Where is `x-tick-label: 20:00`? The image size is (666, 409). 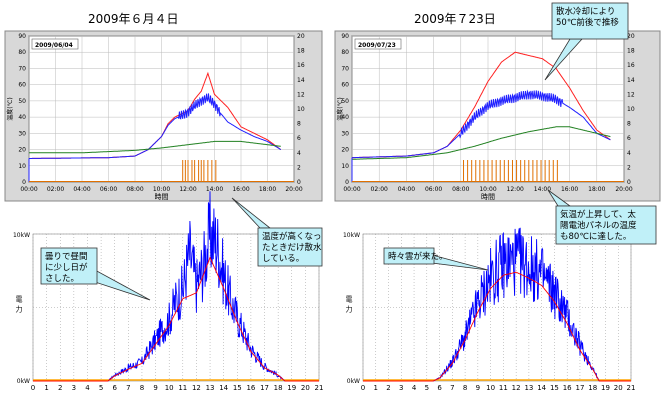
x-tick-label: 20:00 is located at coordinates (293, 189).